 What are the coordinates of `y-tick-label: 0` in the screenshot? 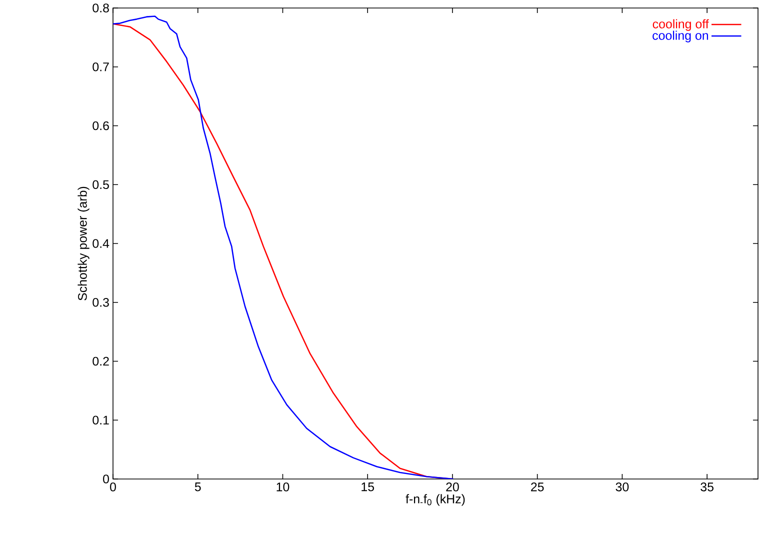 It's located at (106, 479).